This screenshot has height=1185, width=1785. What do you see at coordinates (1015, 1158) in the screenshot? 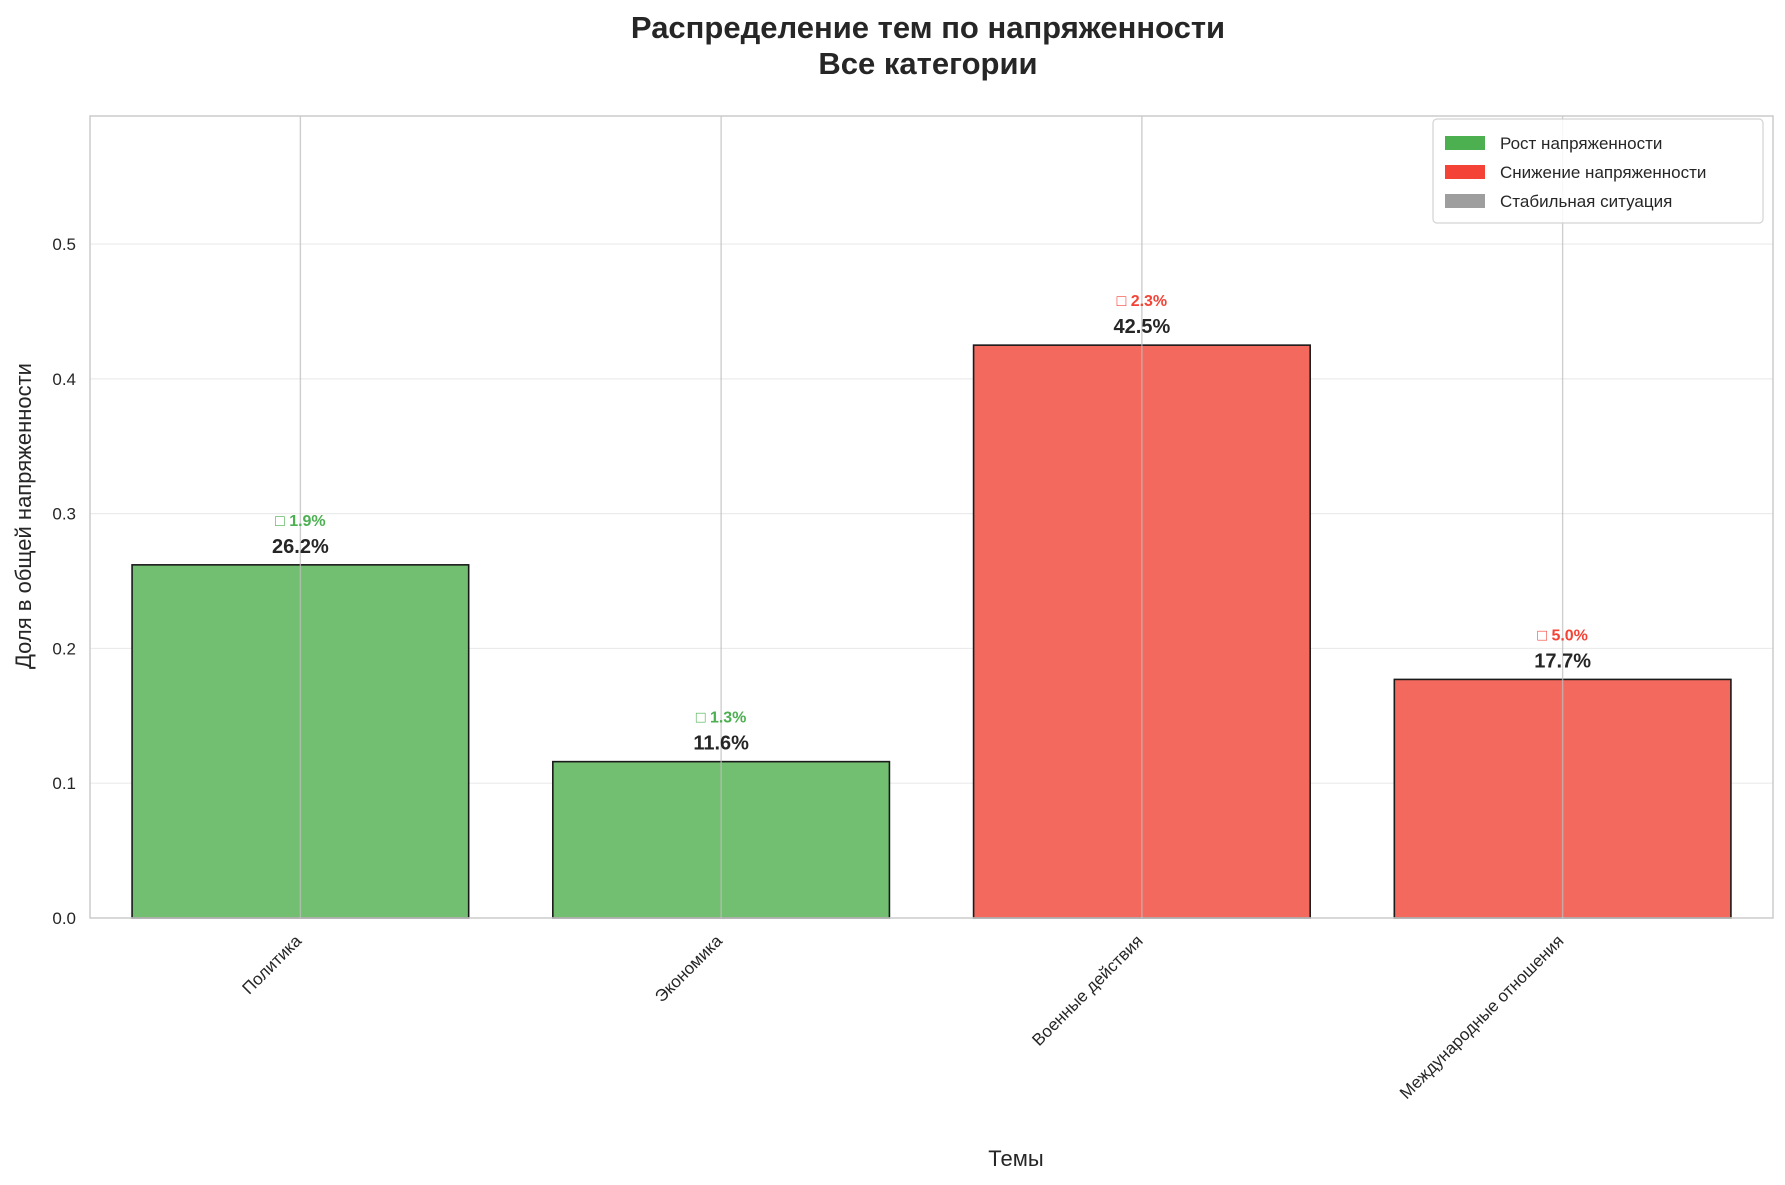
I see `x-axis-label: Темы` at bounding box center [1015, 1158].